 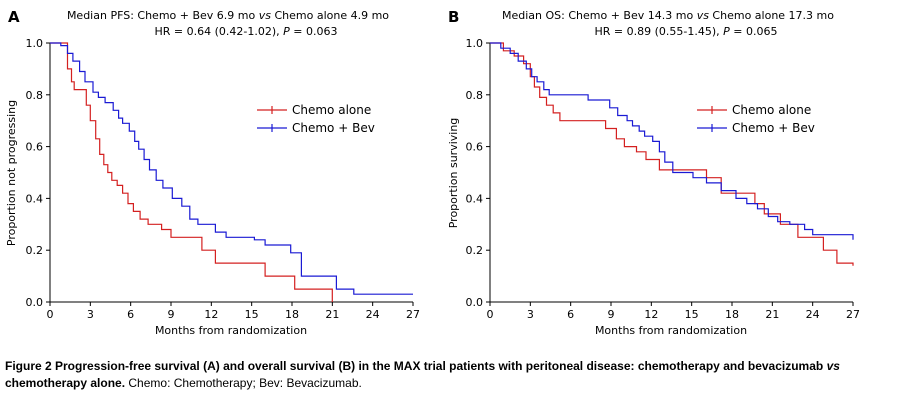 I want to click on caption-bold-vs: vs, so click(x=833, y=366).